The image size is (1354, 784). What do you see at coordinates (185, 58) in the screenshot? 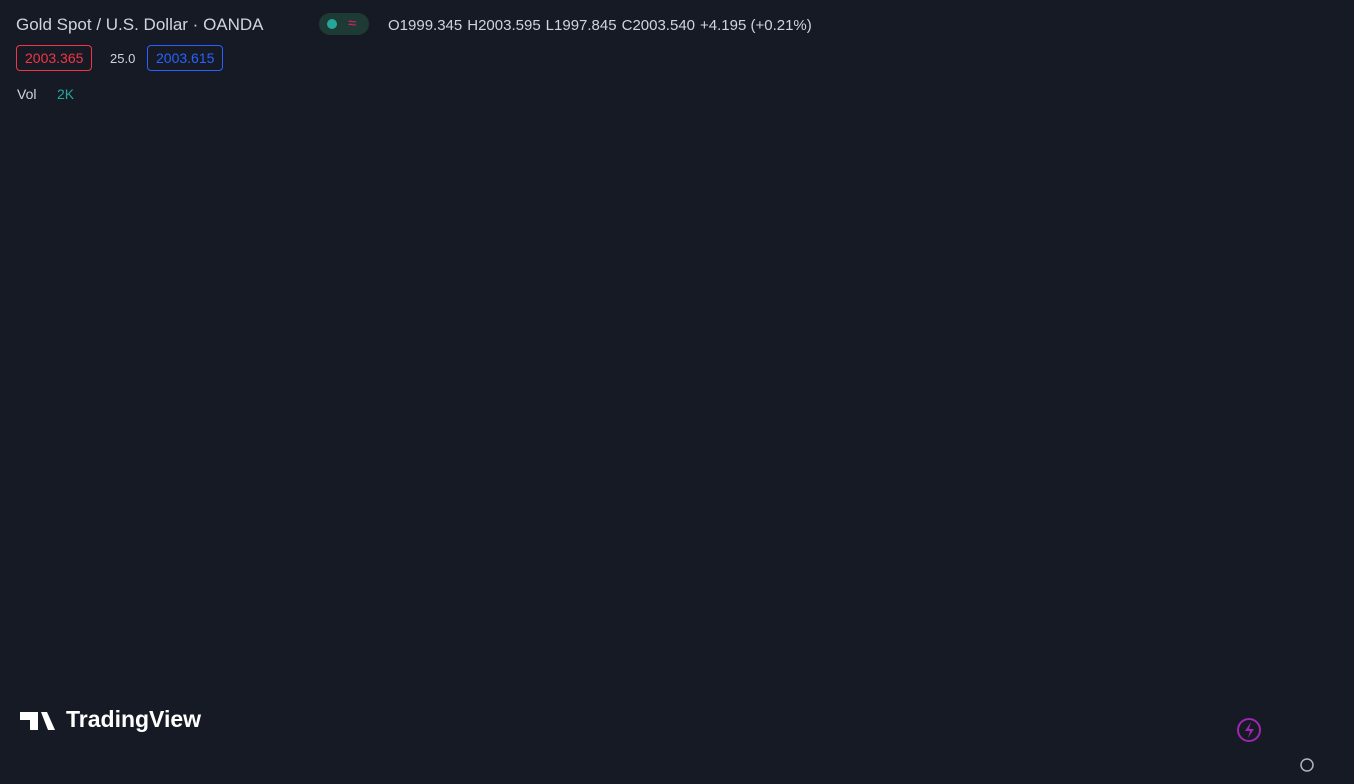
I see `ask-box: 2003.615` at bounding box center [185, 58].